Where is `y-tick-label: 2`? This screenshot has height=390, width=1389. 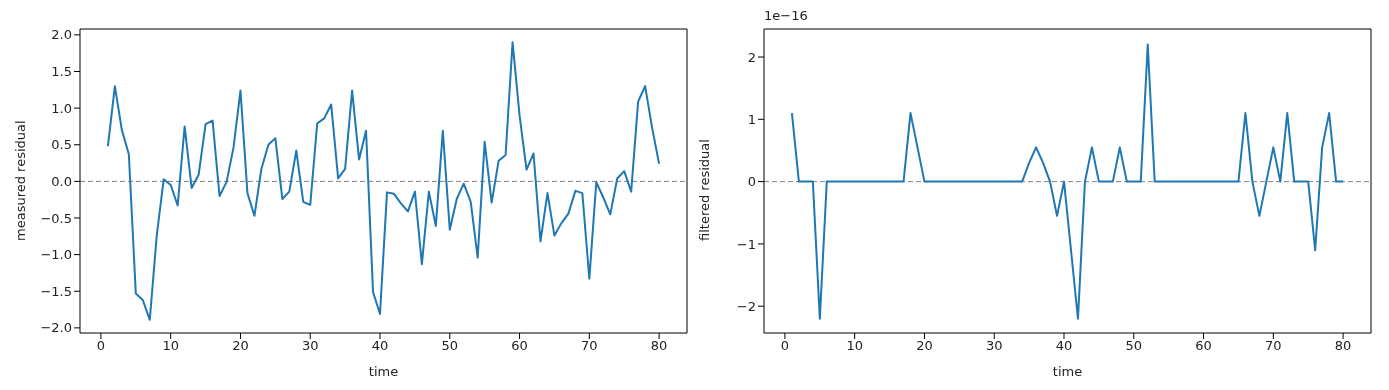
y-tick-label: 2 is located at coordinates (751, 57).